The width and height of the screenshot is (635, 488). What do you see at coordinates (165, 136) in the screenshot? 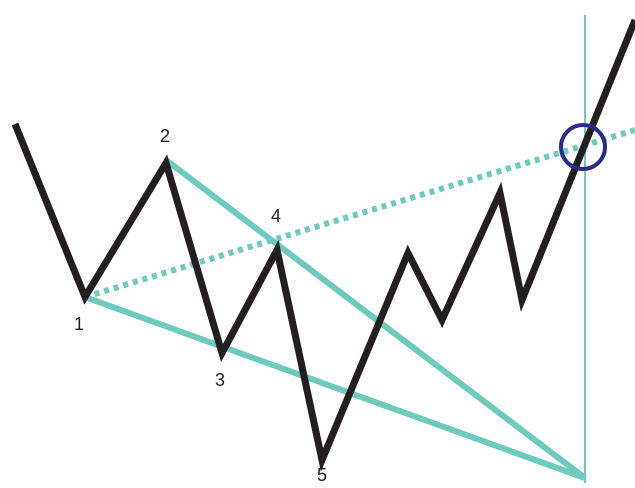
I see `point-label: 2` at bounding box center [165, 136].